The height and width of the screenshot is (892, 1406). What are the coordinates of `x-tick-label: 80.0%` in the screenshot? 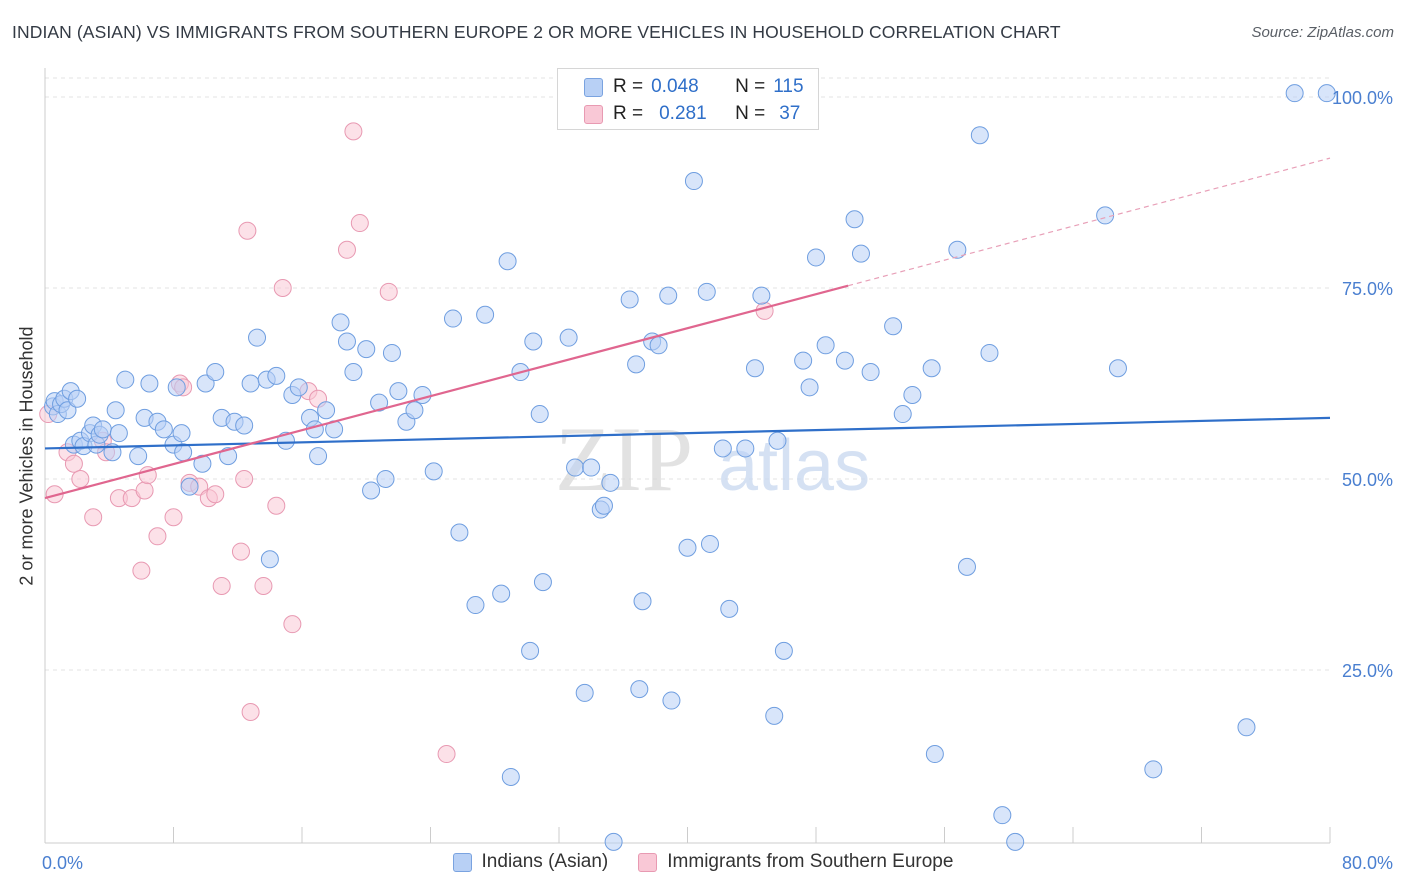 It's located at (1367, 863).